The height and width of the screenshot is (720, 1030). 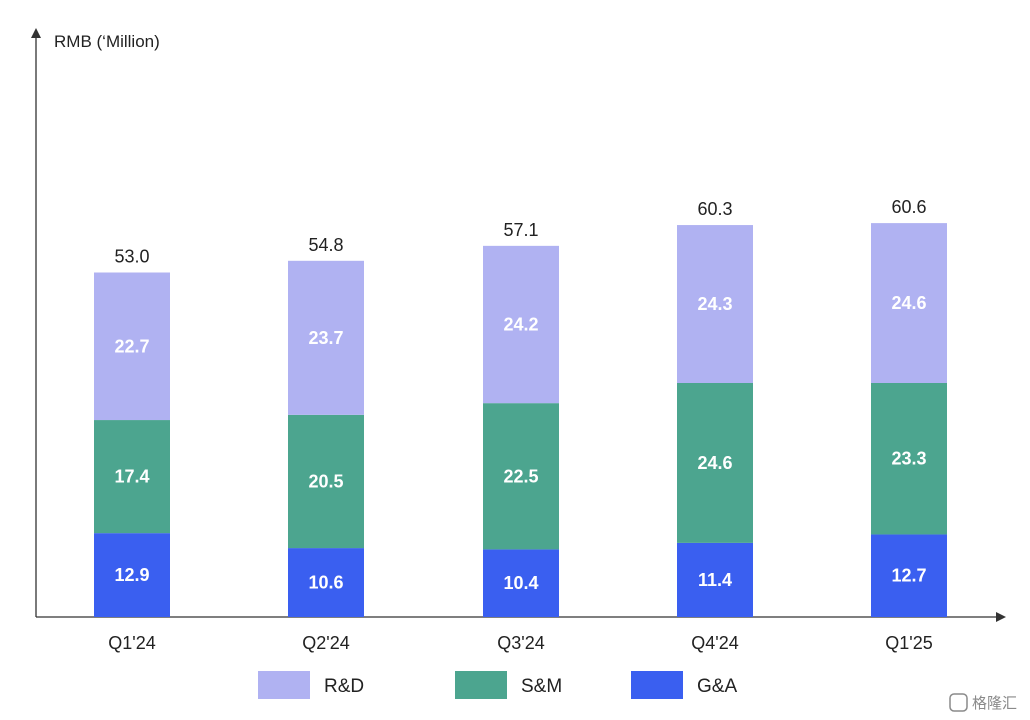 I want to click on total-label: 54.8, so click(x=325, y=245).